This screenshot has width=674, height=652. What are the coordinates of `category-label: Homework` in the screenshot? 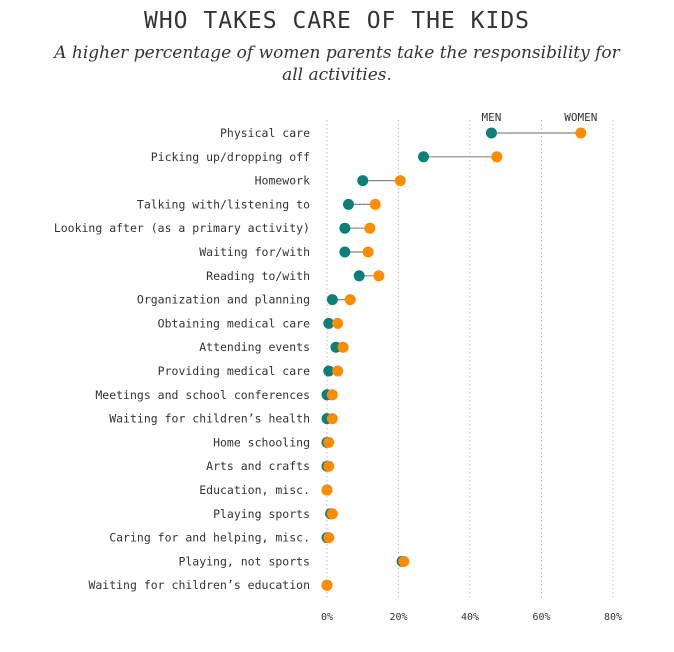 It's located at (282, 181).